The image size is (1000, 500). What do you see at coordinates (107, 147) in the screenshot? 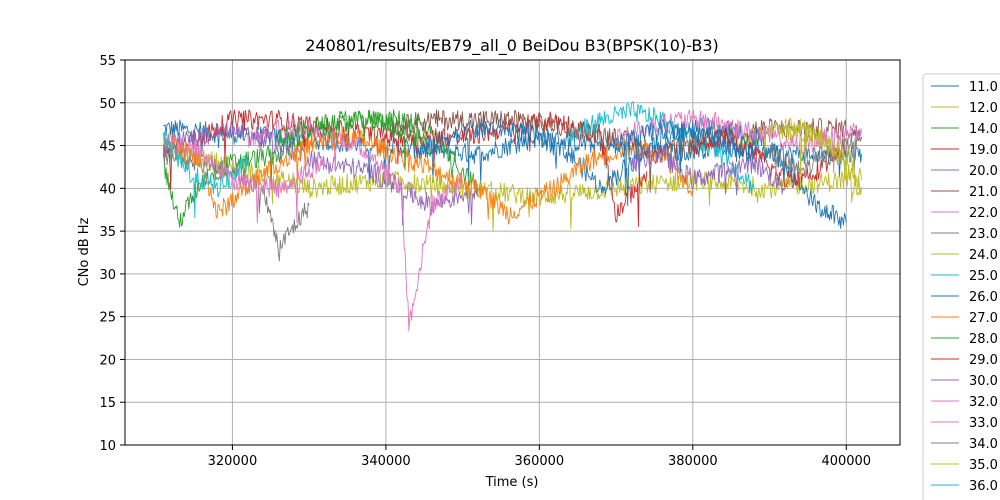
I see `y-tick-label: 45` at bounding box center [107, 147].